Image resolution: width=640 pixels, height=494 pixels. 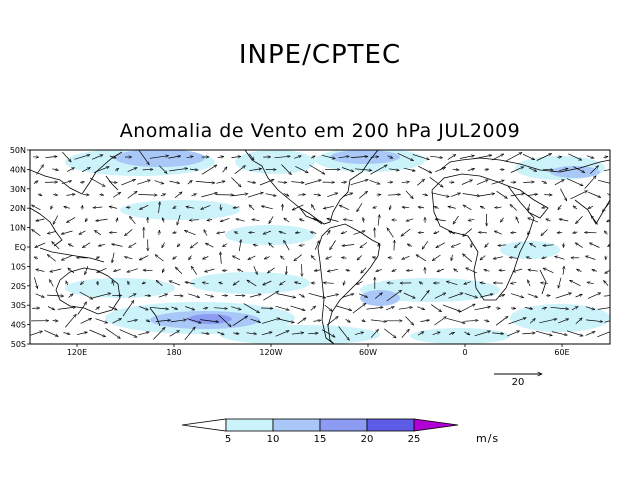 I want to click on latitude-axis: 50N 40N 30N 20N 10N EQ 10S 20S 30S 40S 50S, so click(x=20, y=247).